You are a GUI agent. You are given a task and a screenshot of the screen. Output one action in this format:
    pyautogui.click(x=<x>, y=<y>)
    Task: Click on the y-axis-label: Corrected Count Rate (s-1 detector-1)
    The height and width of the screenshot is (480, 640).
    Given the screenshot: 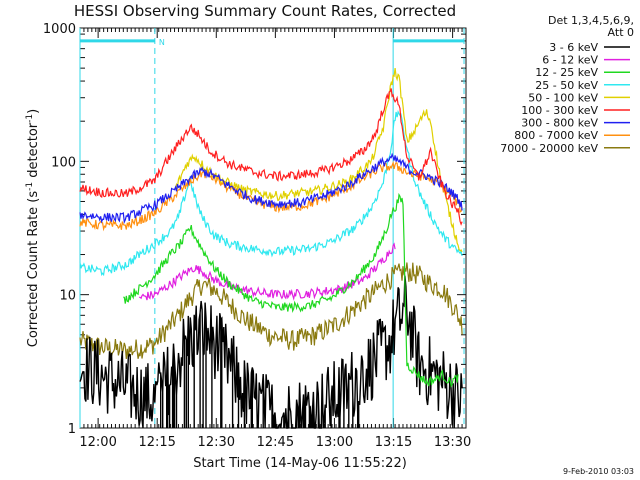 What is the action you would take?
    pyautogui.click(x=33, y=228)
    